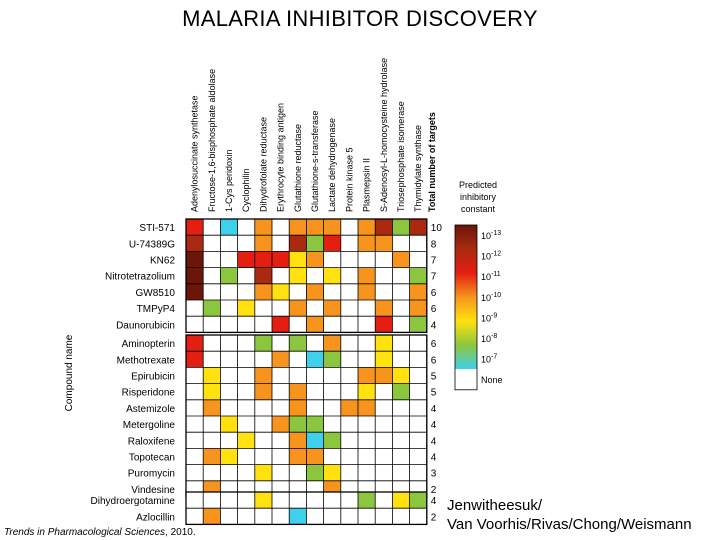 The width and height of the screenshot is (720, 540). I want to click on page-title: MALARIA INHIBITOR DISCOVERY, so click(360, 18).